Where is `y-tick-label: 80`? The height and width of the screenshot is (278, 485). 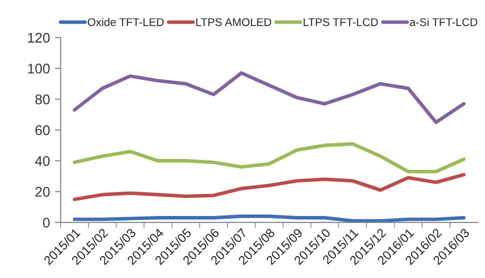
y-tick-label: 80 is located at coordinates (42, 99).